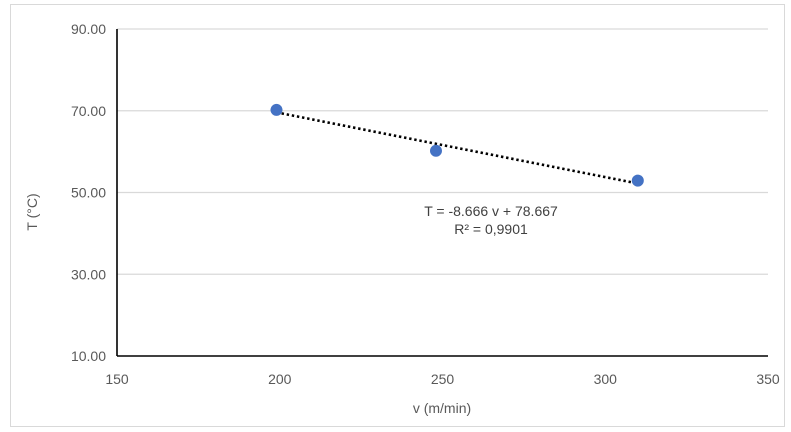  Describe the element at coordinates (442, 408) in the screenshot. I see `x-axis-title: v (m/min)` at that location.